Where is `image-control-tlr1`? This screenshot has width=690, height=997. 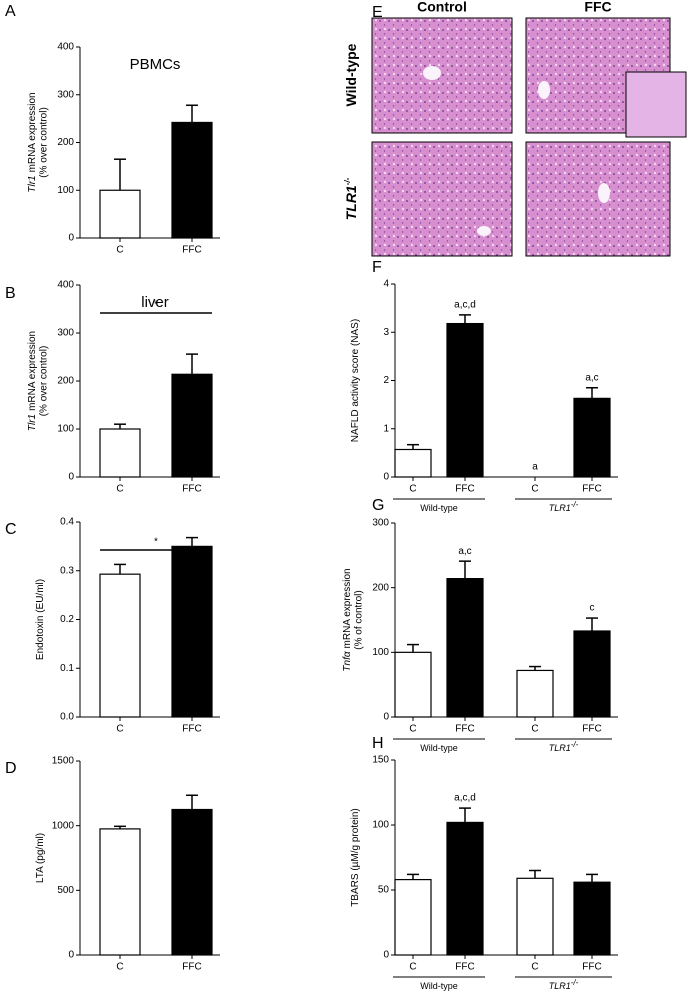 image-control-tlr1 is located at coordinates (442, 199).